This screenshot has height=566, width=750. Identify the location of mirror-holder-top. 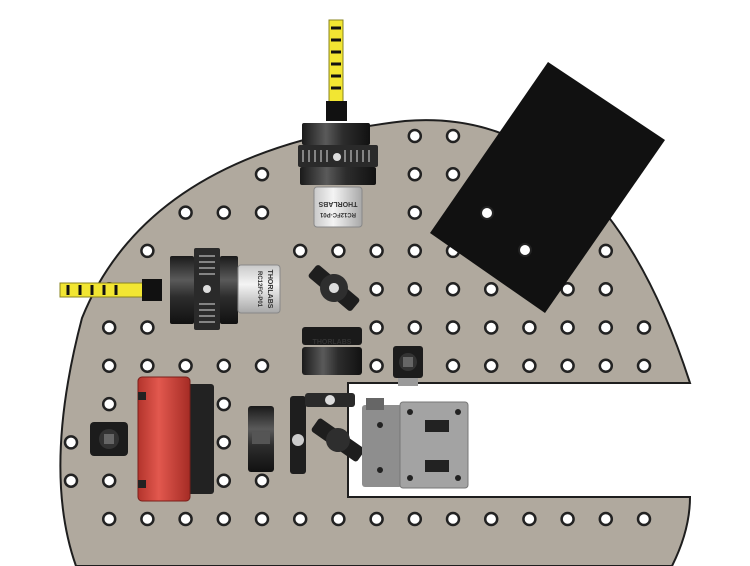
(330, 400).